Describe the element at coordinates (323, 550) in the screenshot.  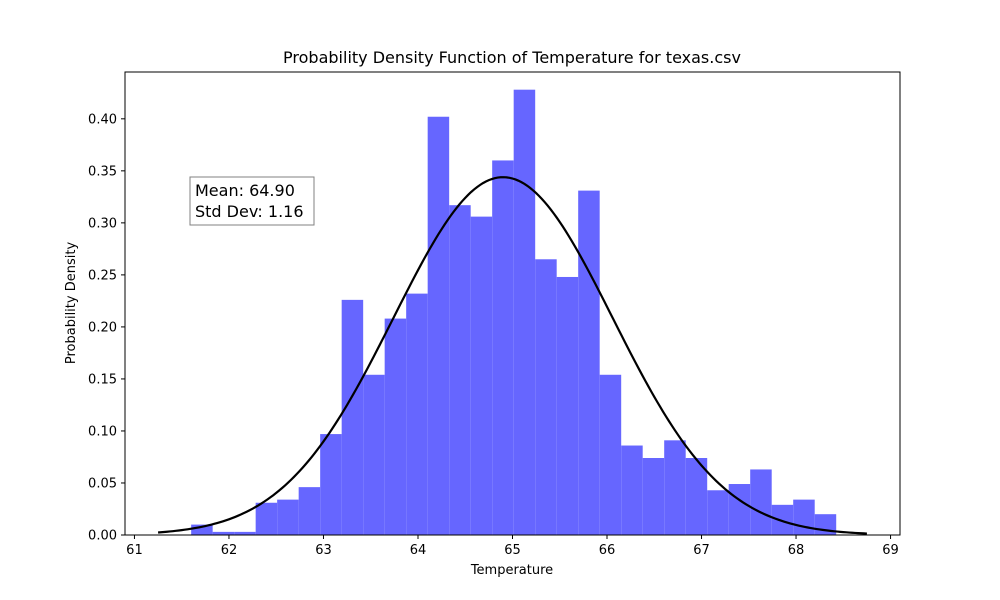
I see `x-tick-label: 63` at that location.